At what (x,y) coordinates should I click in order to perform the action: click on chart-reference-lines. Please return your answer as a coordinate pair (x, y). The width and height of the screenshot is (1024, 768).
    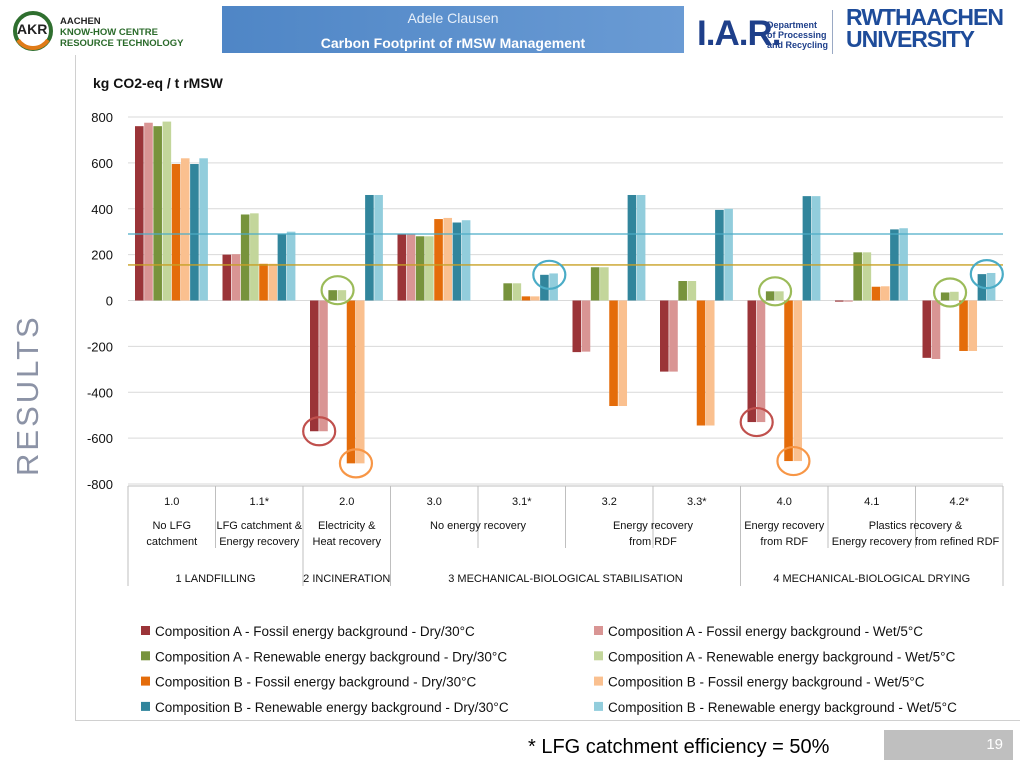
    Looking at the image, I should click on (565, 249).